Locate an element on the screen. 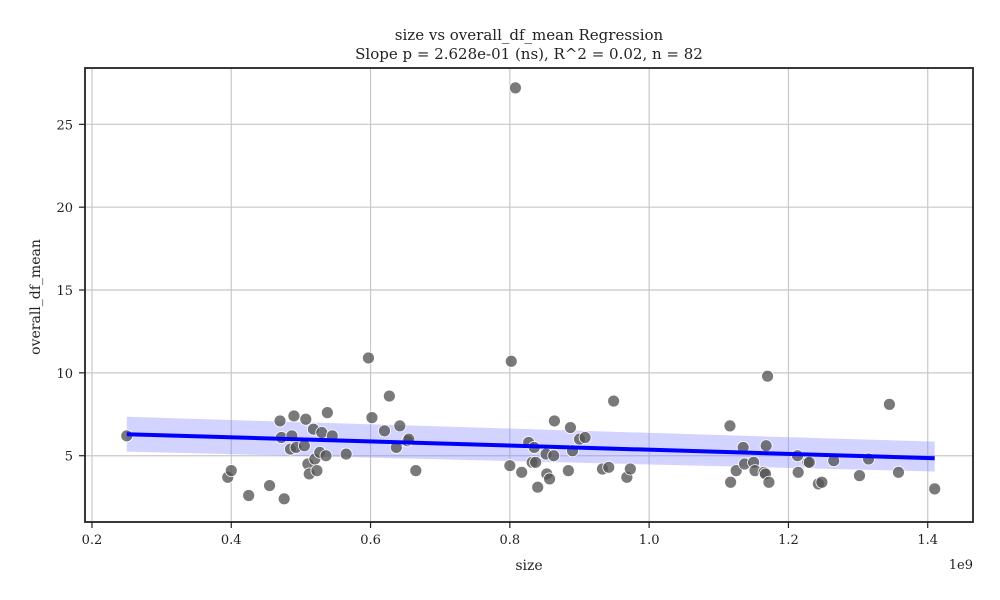 Image resolution: width=1000 pixels, height=600 pixels. x-axis-offset-label: 1e9 is located at coordinates (961, 565).